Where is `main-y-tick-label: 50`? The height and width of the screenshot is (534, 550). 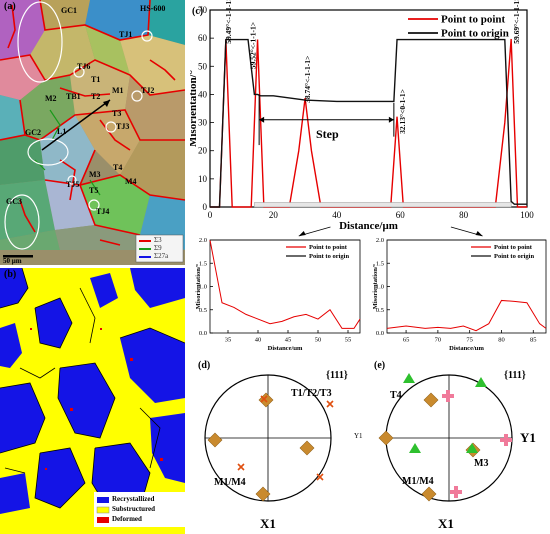 main-y-tick-label: 50 is located at coordinates (203, 66).